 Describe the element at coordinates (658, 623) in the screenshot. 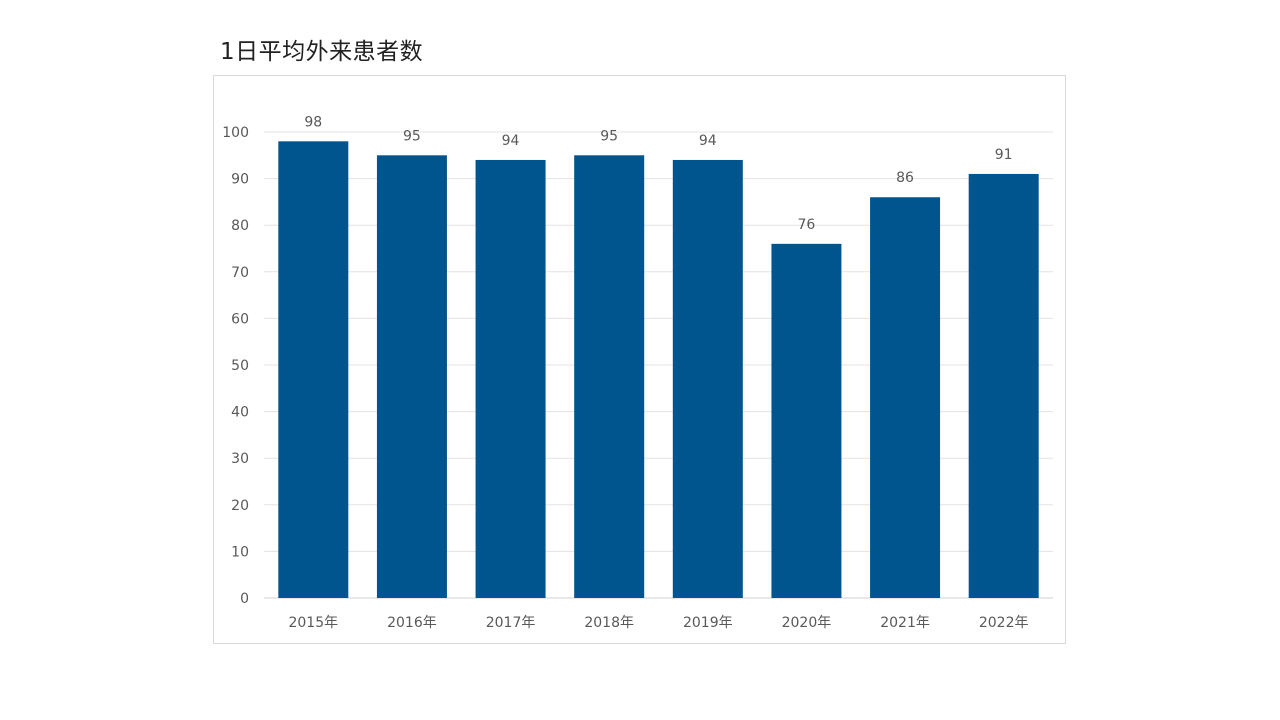

I see `x-axis-ticks: 2015年 2016年 2017年 2018年 2019年 2020年 2021年 2022年` at that location.